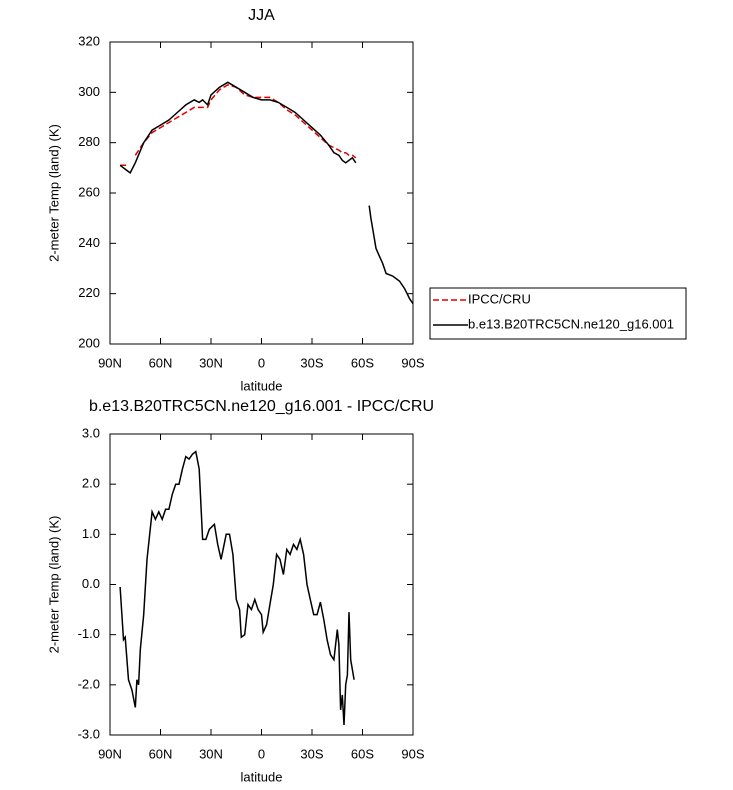  What do you see at coordinates (571, 323) in the screenshot?
I see `legend-label: b.e13.B20TRC5CN.ne120_g16.001` at bounding box center [571, 323].